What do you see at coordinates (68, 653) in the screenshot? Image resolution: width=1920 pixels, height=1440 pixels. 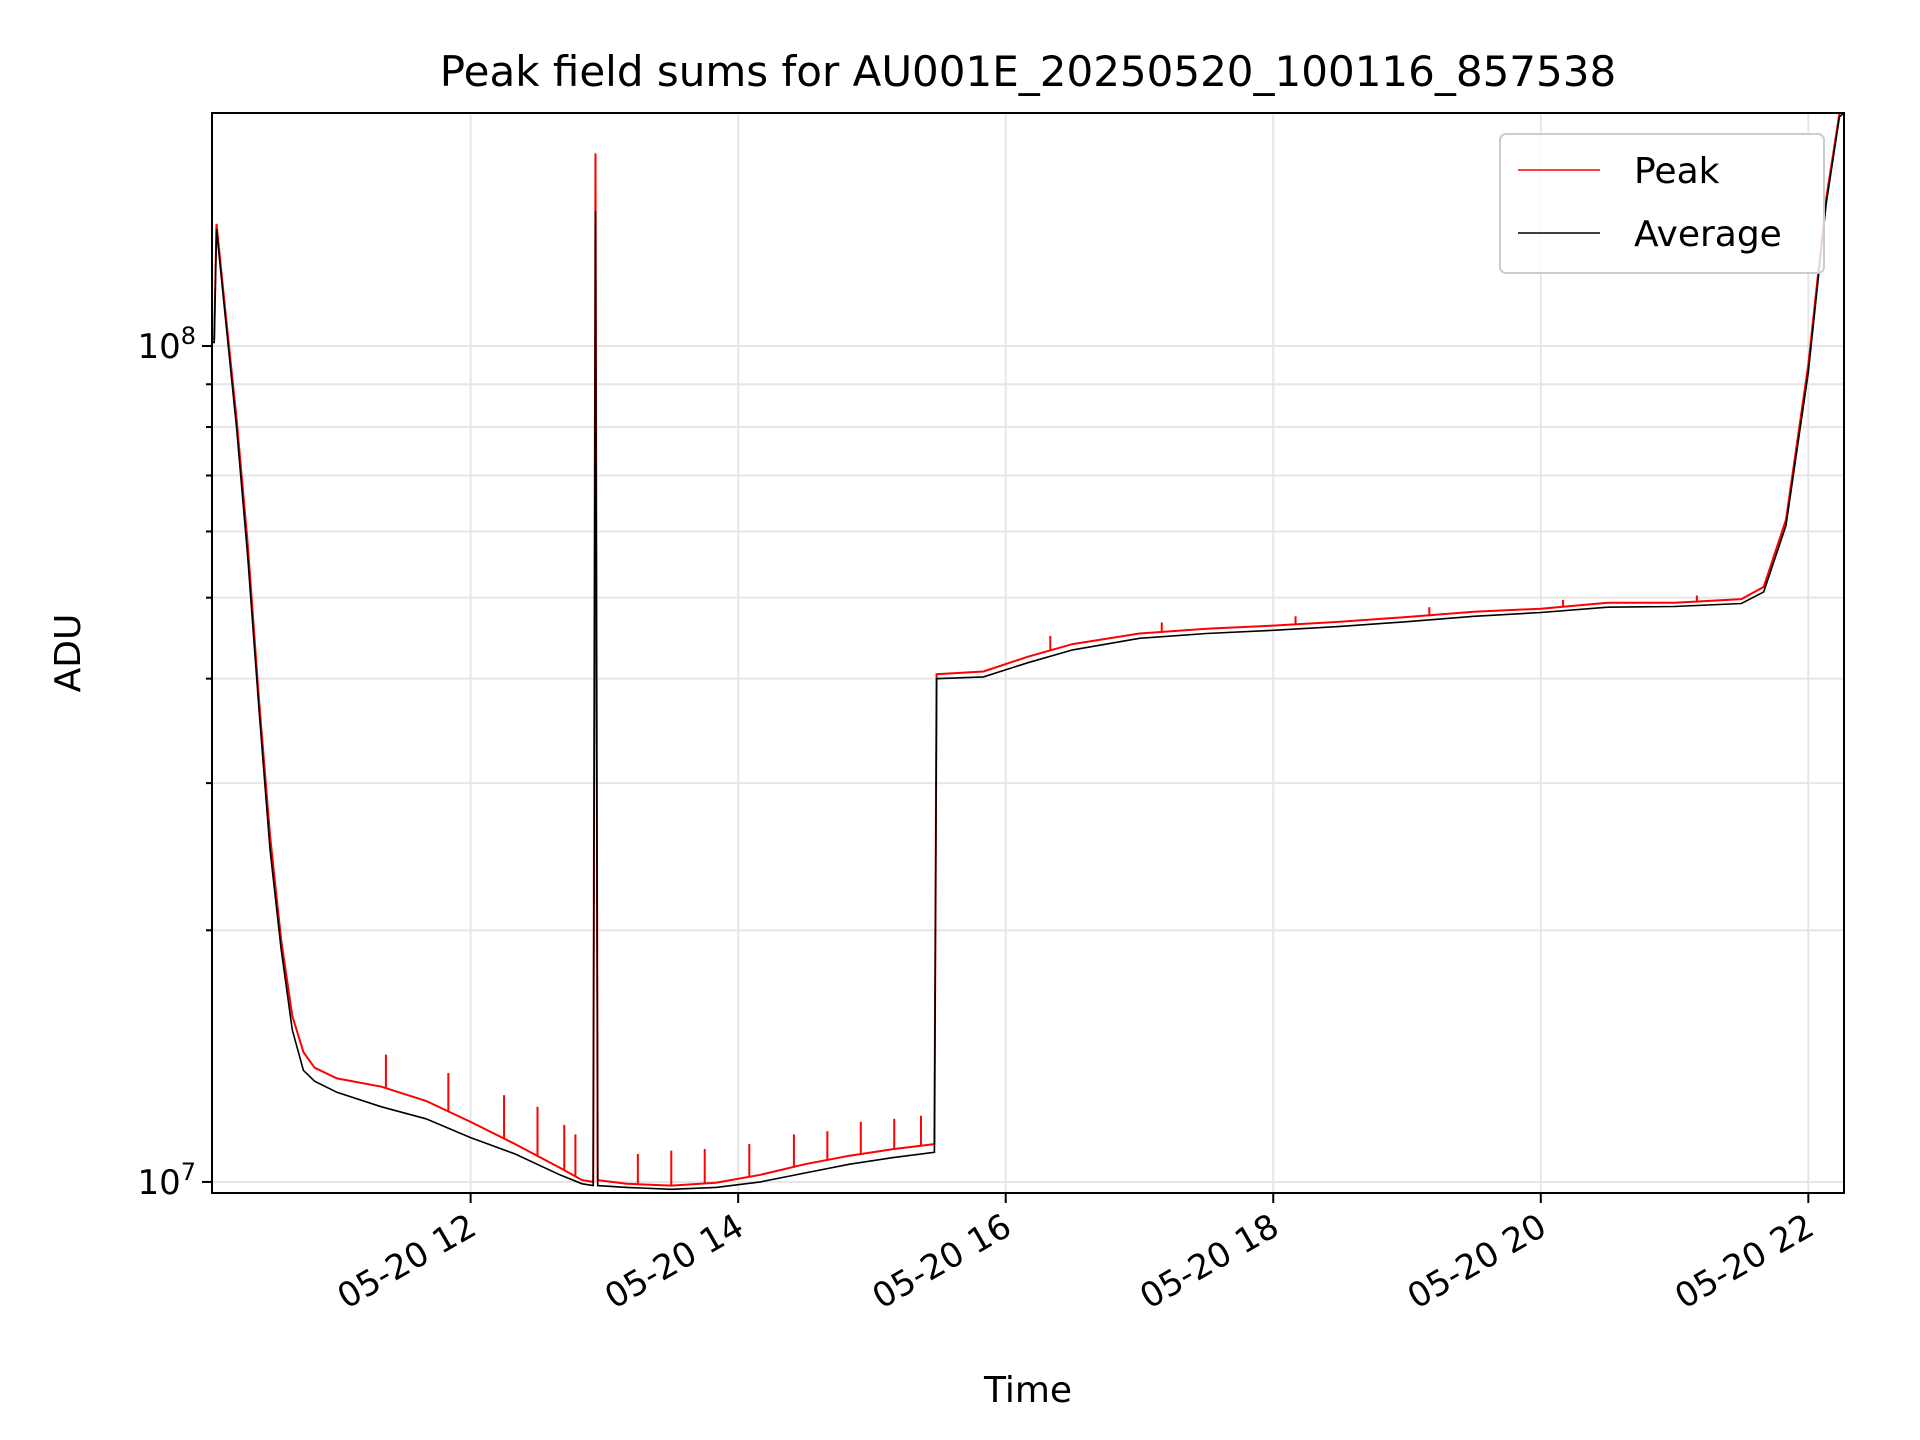 I see `y-axis-label: ADU` at bounding box center [68, 653].